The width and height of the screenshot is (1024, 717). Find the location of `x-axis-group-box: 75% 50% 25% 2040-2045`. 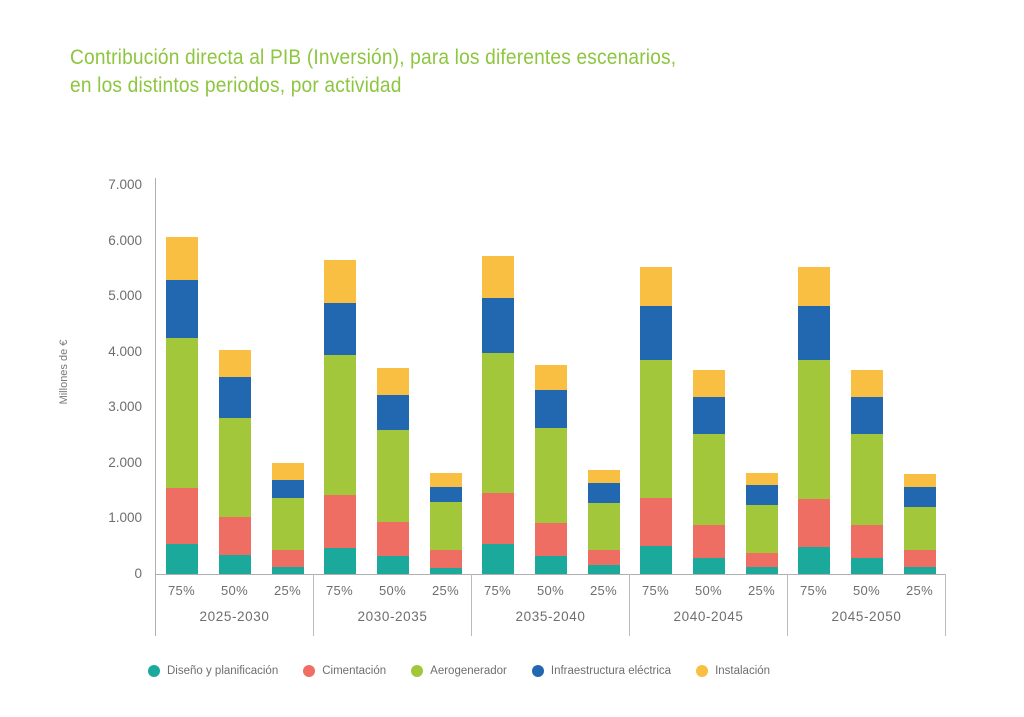

x-axis-group-box: 75% 50% 25% 2040-2045 is located at coordinates (709, 605).